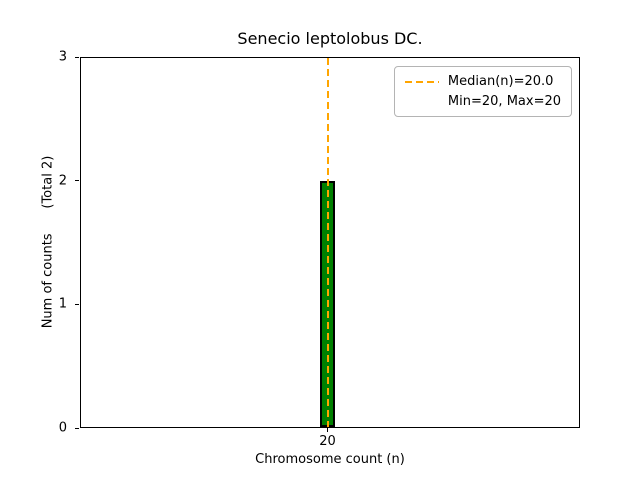  Describe the element at coordinates (48, 242) in the screenshot. I see `y-axis-label: Num of counts (Total 2)` at that location.